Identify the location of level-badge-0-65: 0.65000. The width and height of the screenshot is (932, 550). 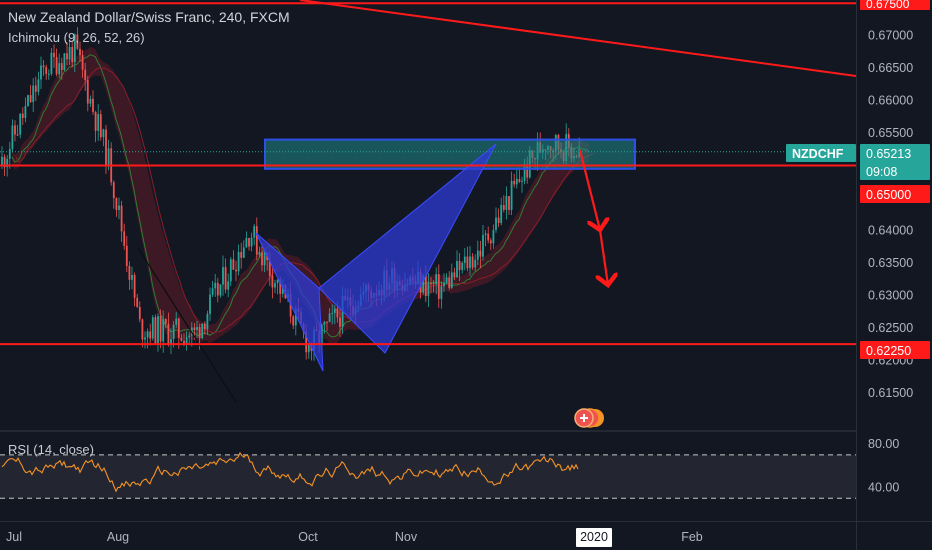
(895, 194).